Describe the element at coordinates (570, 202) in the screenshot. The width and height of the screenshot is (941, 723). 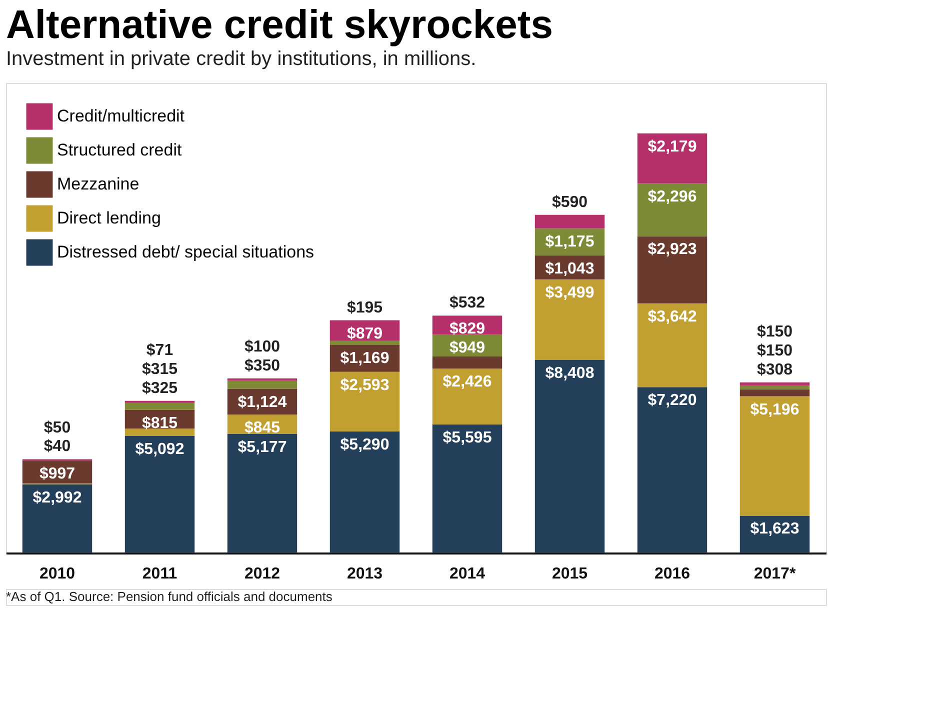
I see `data-label: $590` at that location.